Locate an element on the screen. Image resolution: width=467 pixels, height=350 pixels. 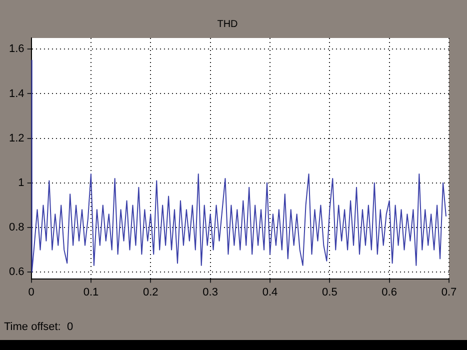
y-tick-label: 1.6 is located at coordinates (16, 49).